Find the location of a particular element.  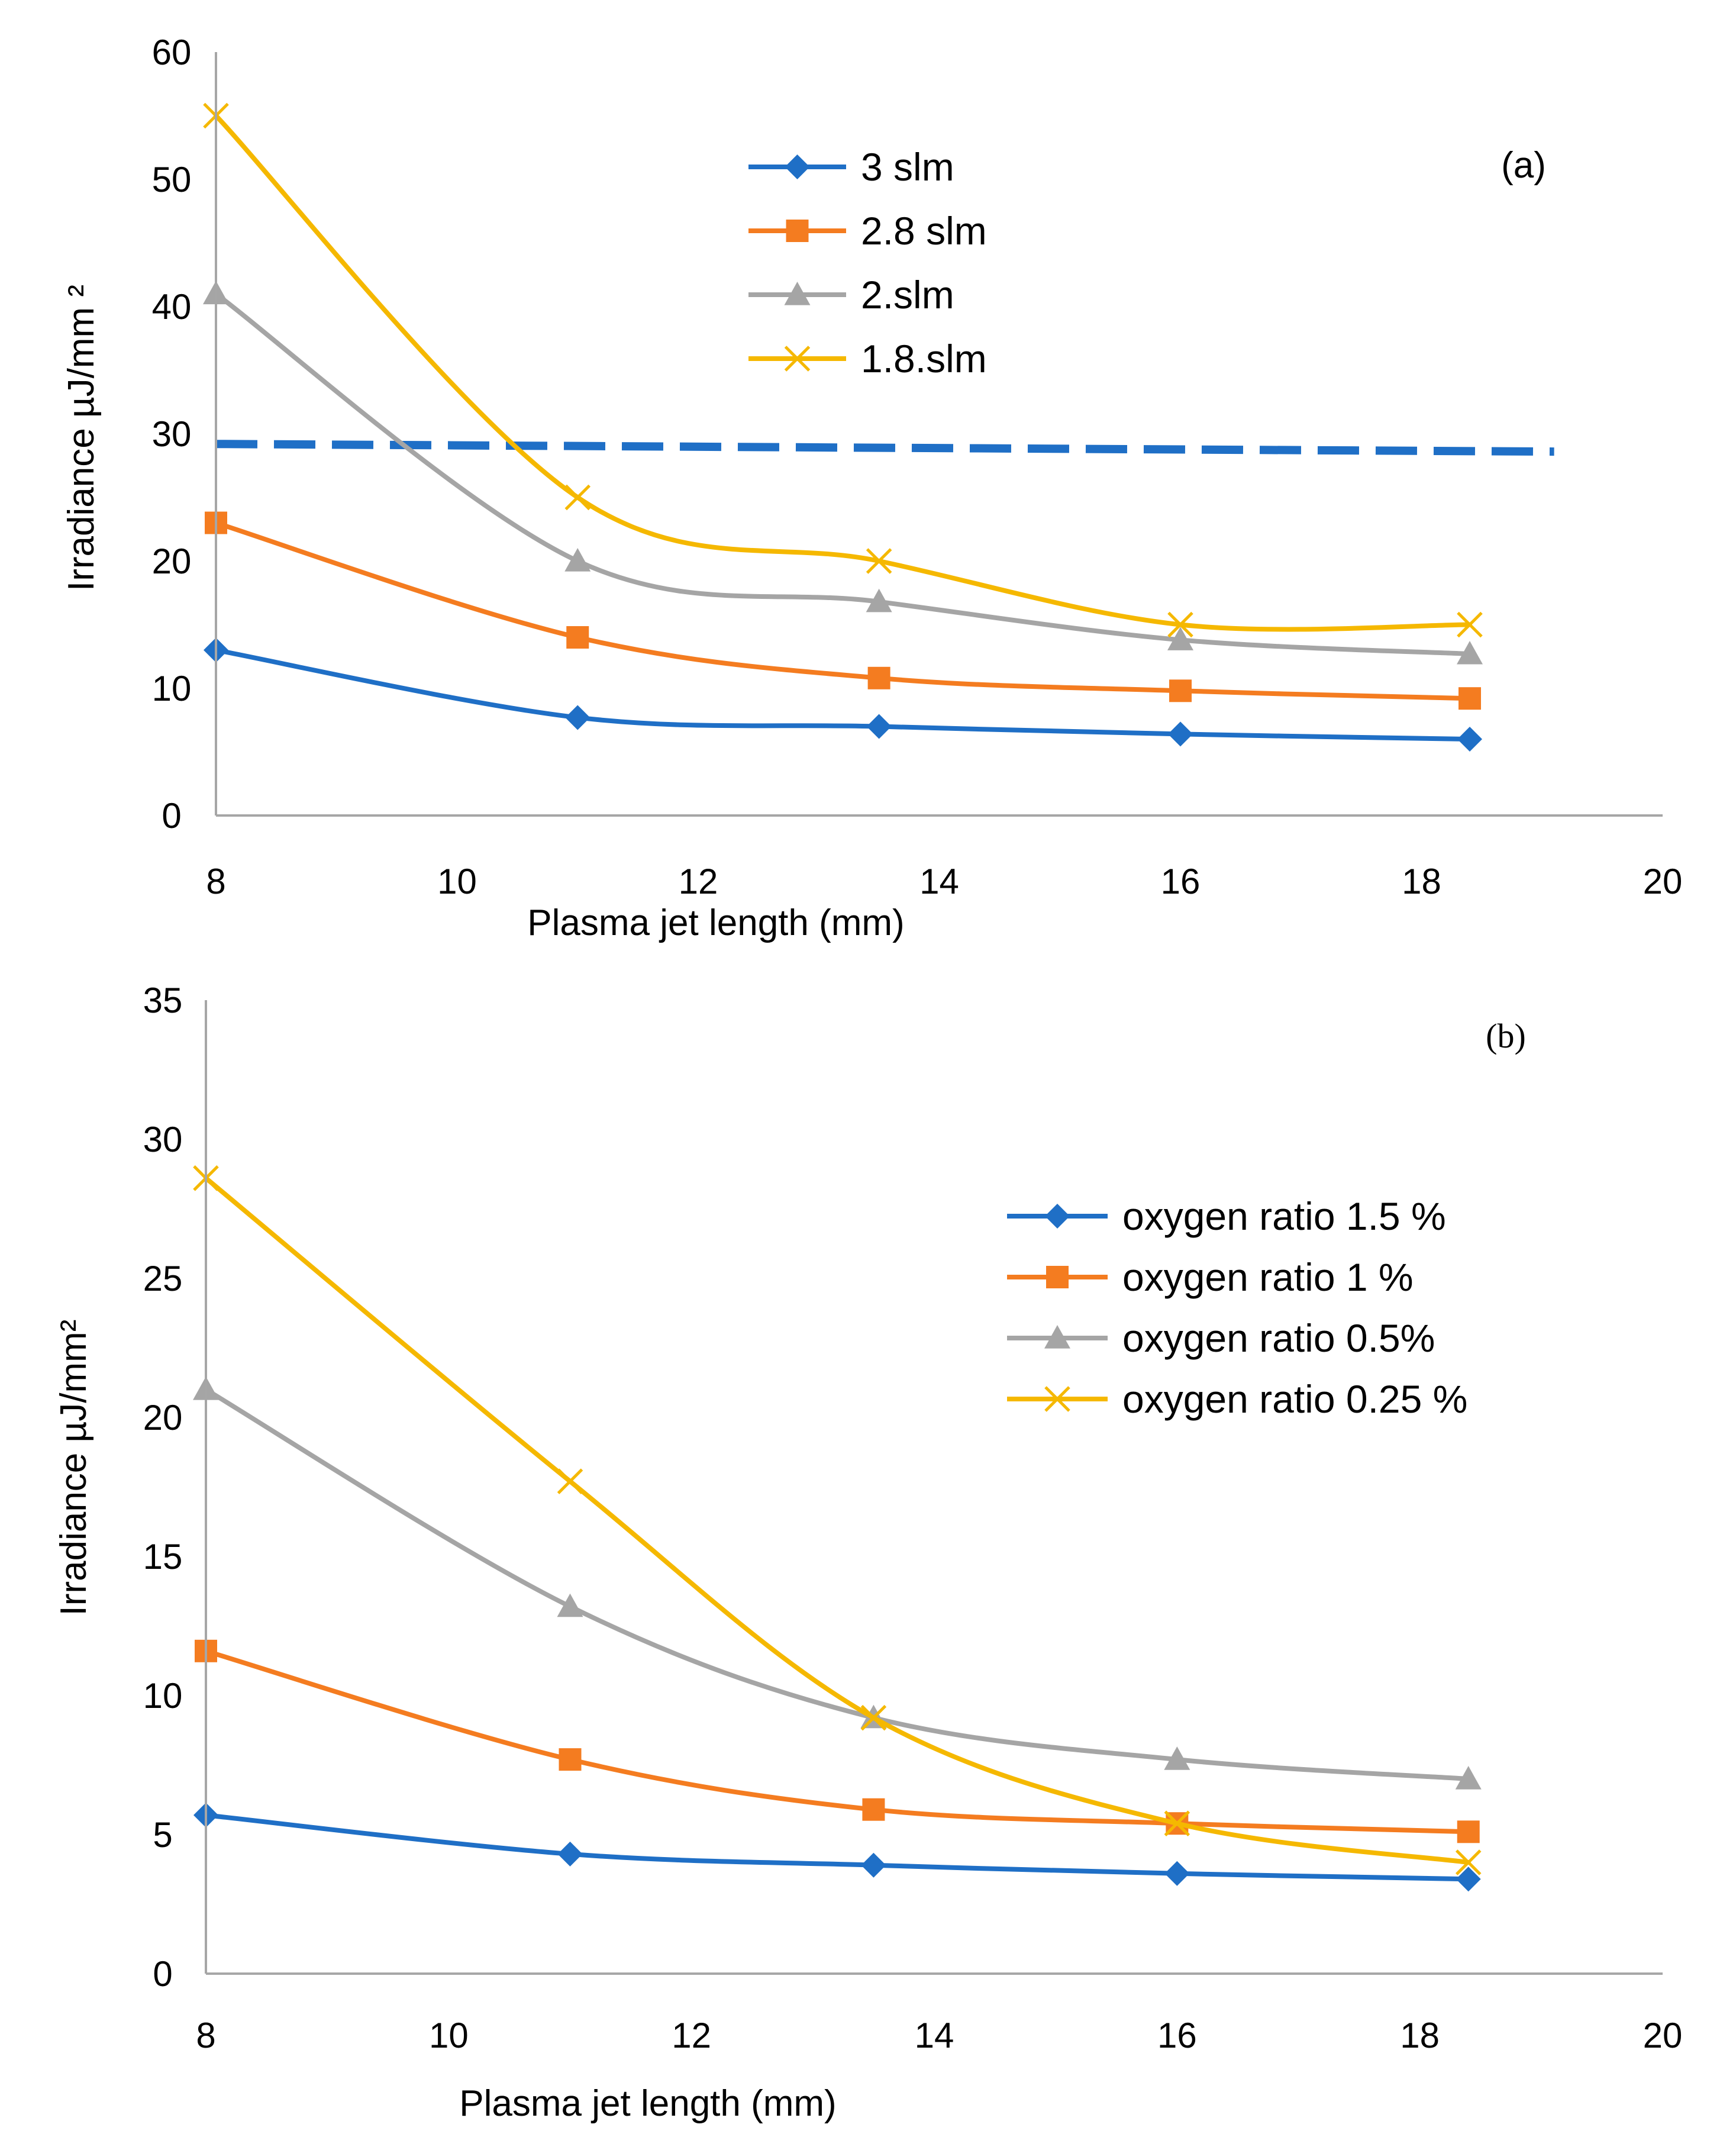

legend-item-a-2: 2.slm is located at coordinates (851, 295).